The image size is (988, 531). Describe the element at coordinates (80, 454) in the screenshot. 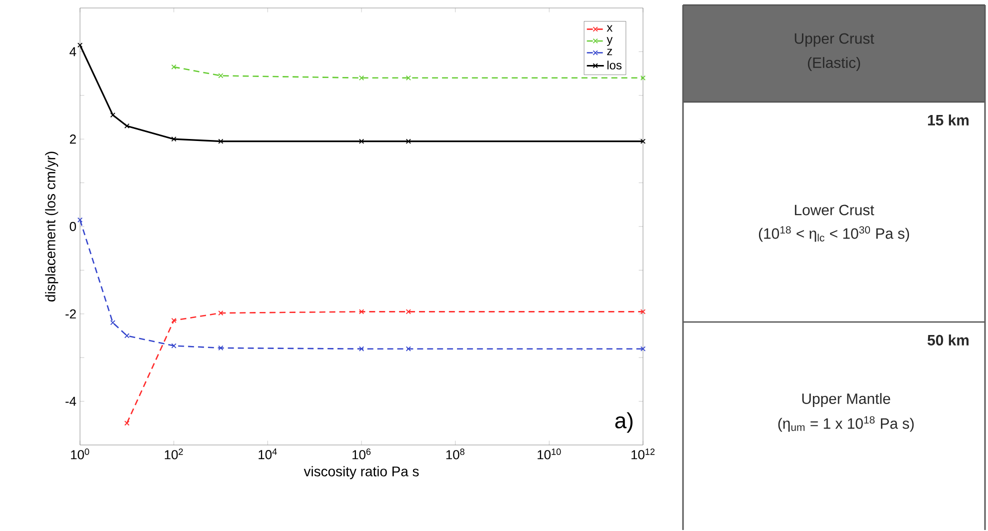

I see `x-tick-label: 10$^{0}$` at that location.